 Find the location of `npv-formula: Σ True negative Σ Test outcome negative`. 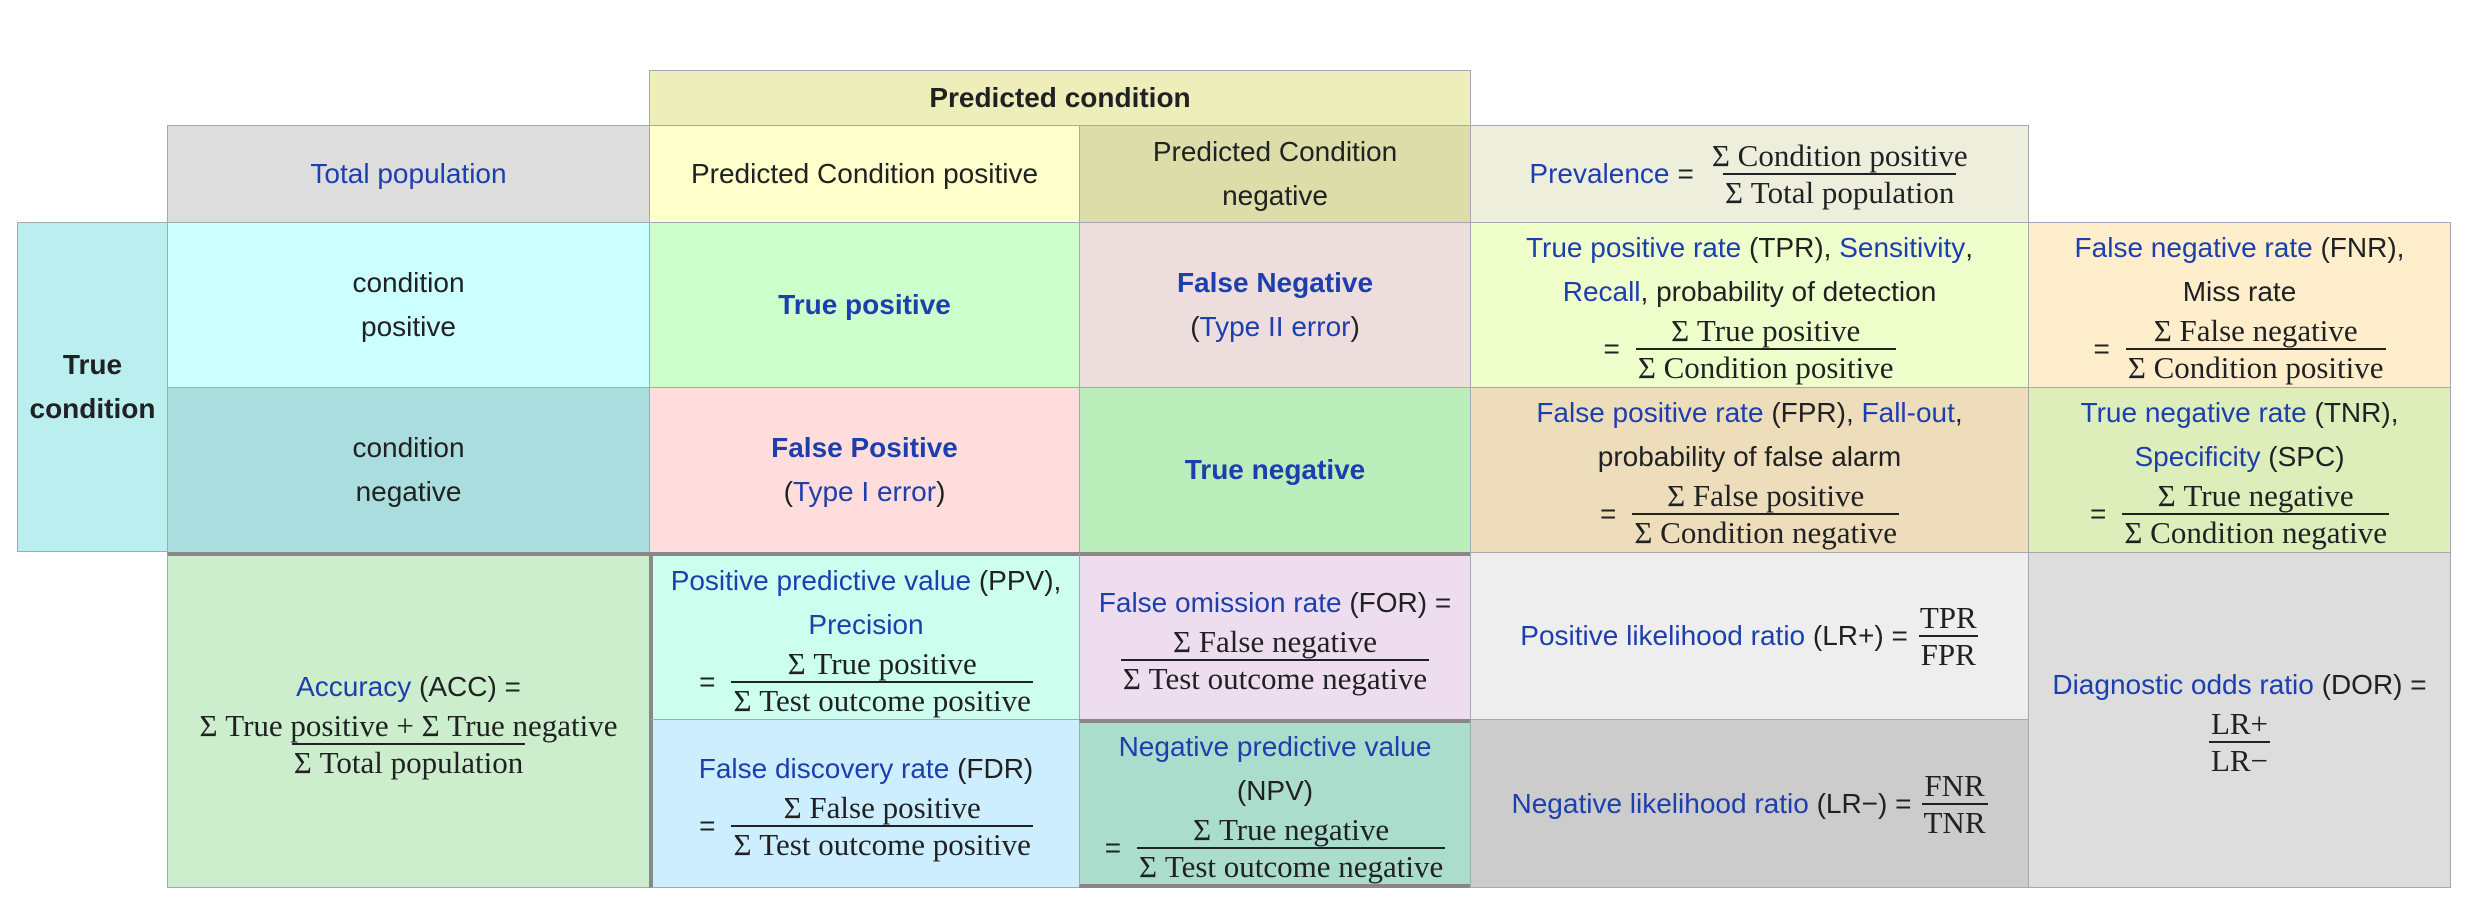

npv-formula: Σ True negative Σ Test outcome negative is located at coordinates (1291, 847).